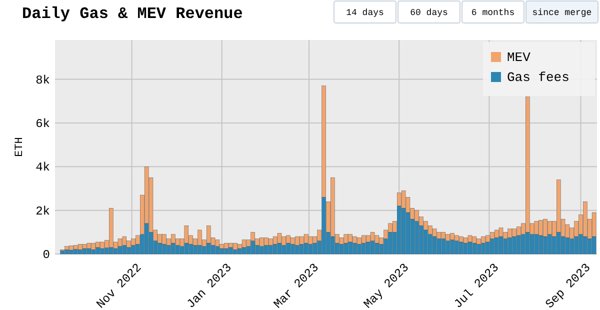 The image size is (600, 310). I want to click on y-tick-label: 4k, so click(43, 167).